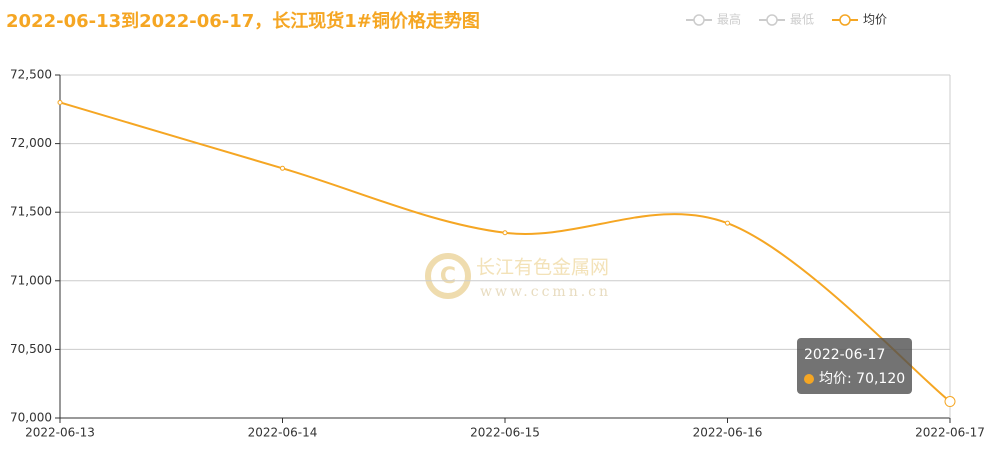 This screenshot has height=453, width=989. I want to click on chart-title: 2022-06-13到2022-06-17，长江现货1#铜价格走势图, so click(243, 21).